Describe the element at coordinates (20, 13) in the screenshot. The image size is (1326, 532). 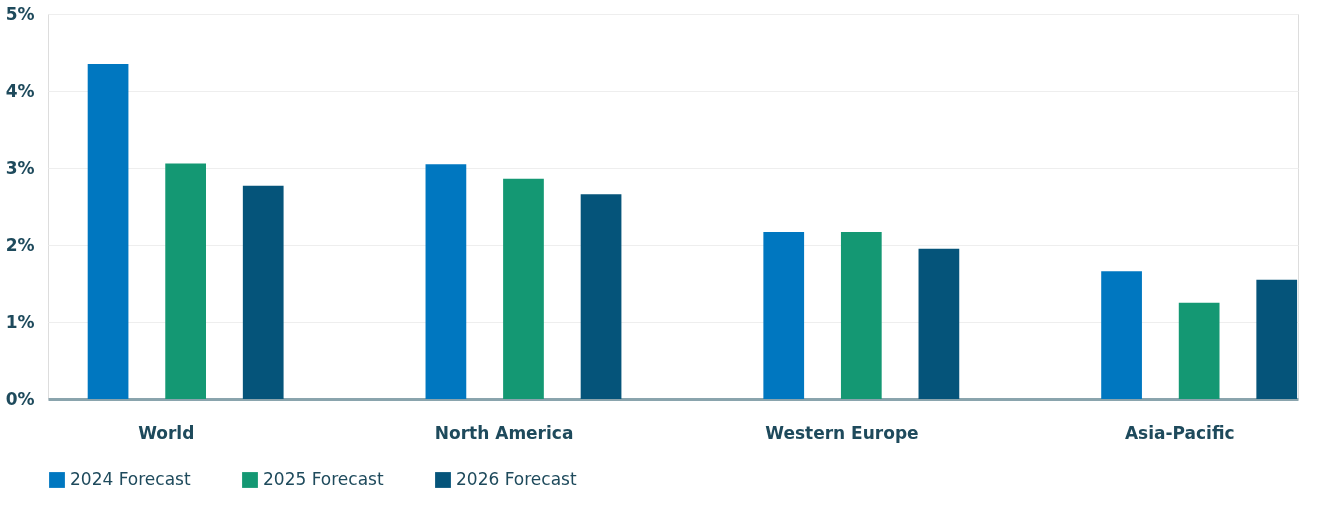
I see `y-tick-label: 5%` at that location.